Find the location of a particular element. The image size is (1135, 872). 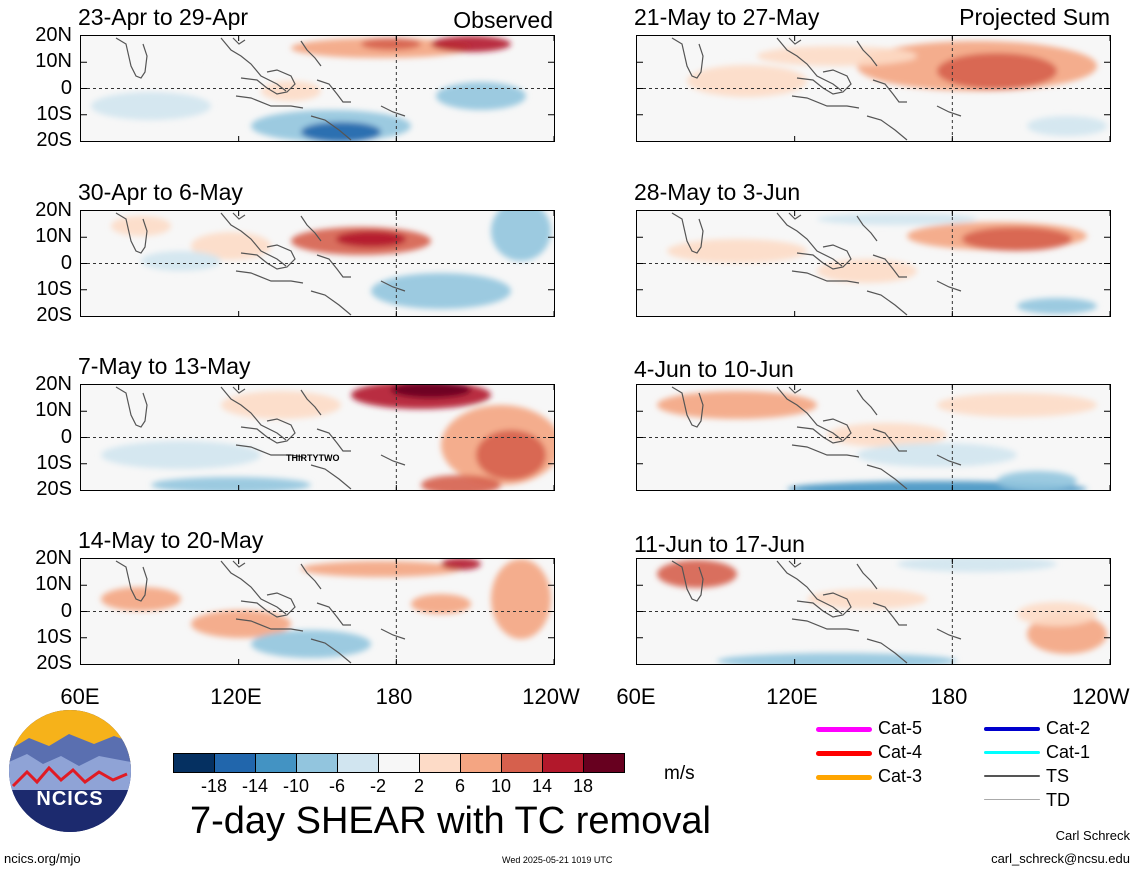

panel-map: THIRTYTWO is located at coordinates (317, 437).